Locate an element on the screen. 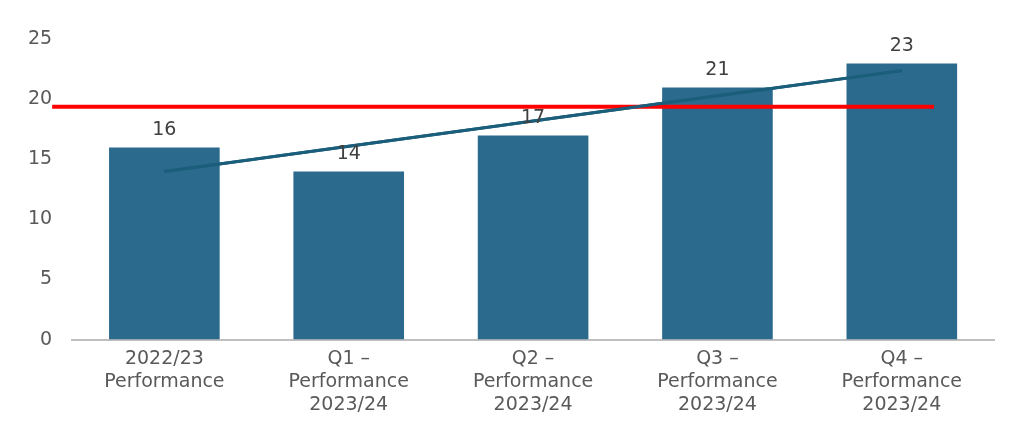  y-tick-label: 15 is located at coordinates (40, 157).